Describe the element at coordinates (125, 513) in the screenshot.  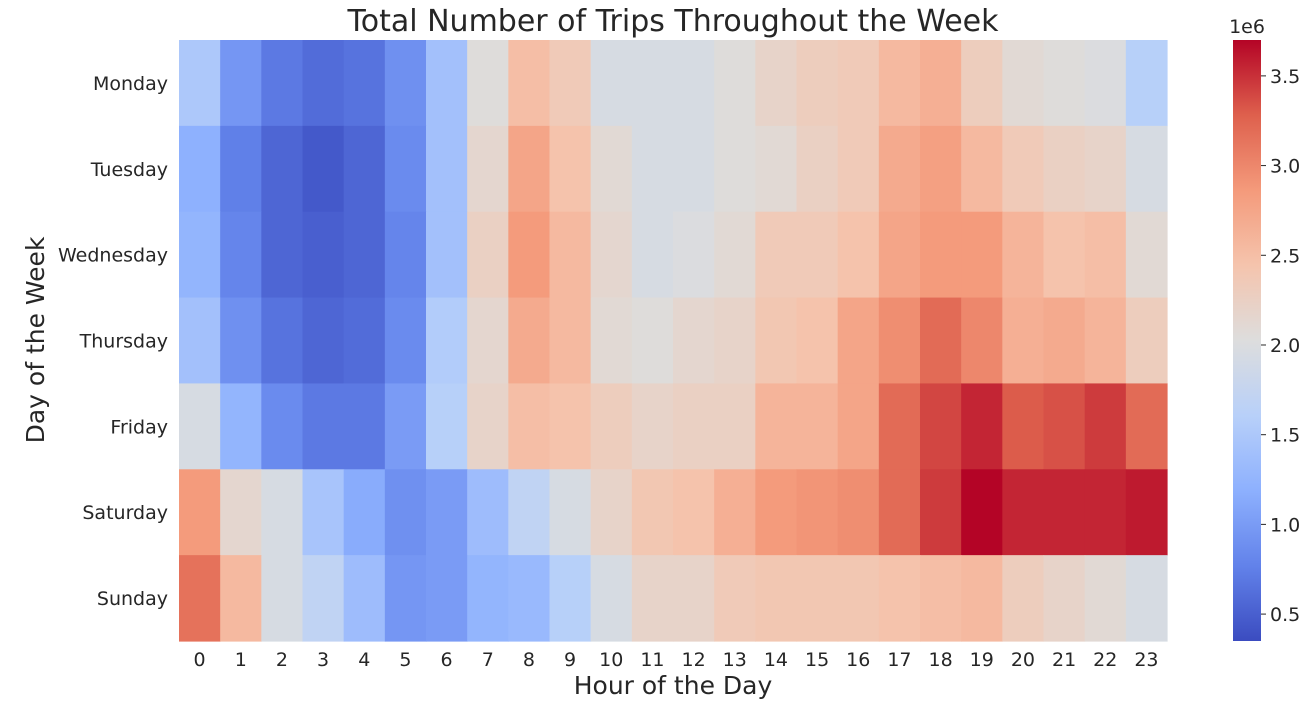
I see `y-tick-saturday: Saturday` at that location.